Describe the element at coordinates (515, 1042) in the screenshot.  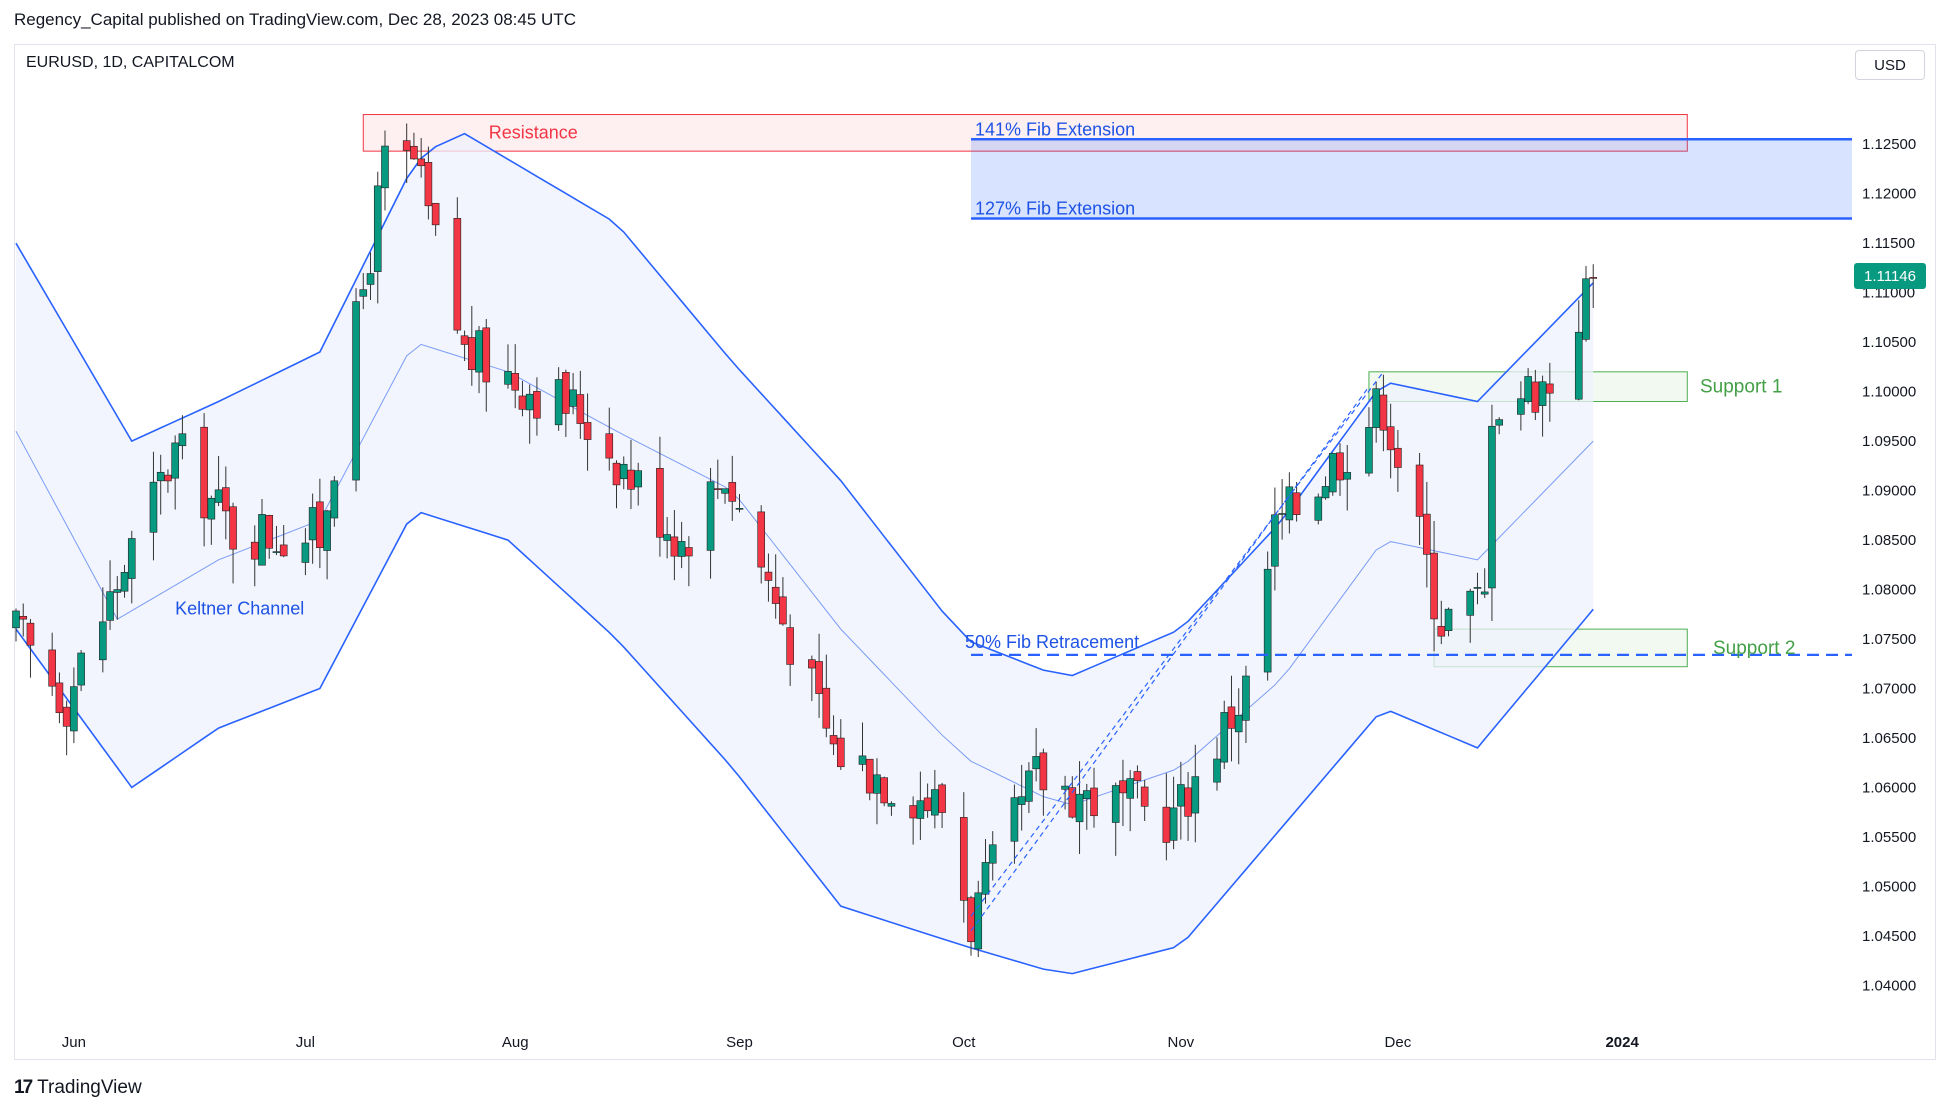
I see `x-tick-label: Aug` at that location.